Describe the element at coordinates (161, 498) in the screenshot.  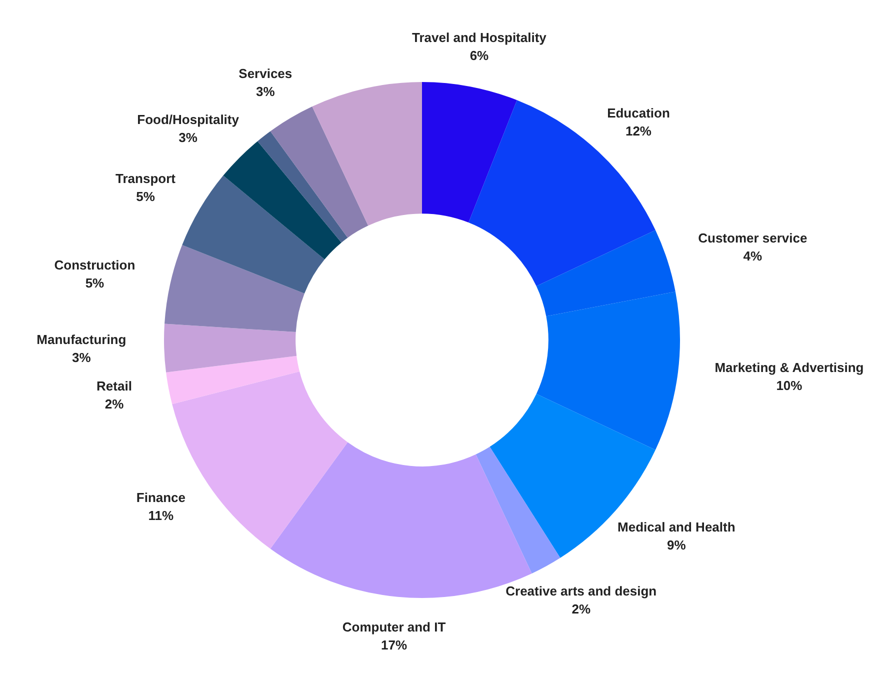
I see `slice-label: Finance` at that location.